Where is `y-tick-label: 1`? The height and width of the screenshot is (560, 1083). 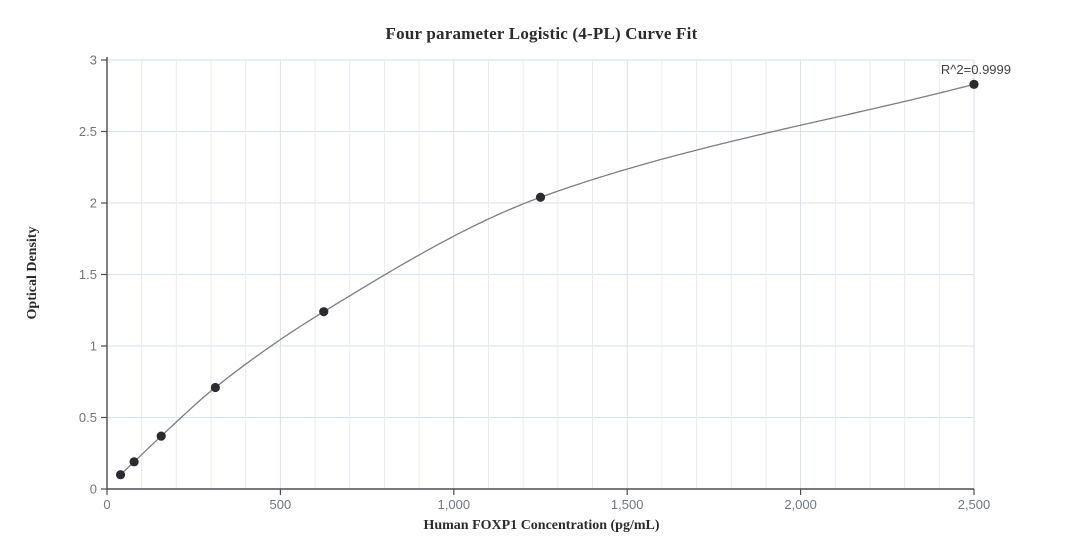
y-tick-label: 1 is located at coordinates (93, 346).